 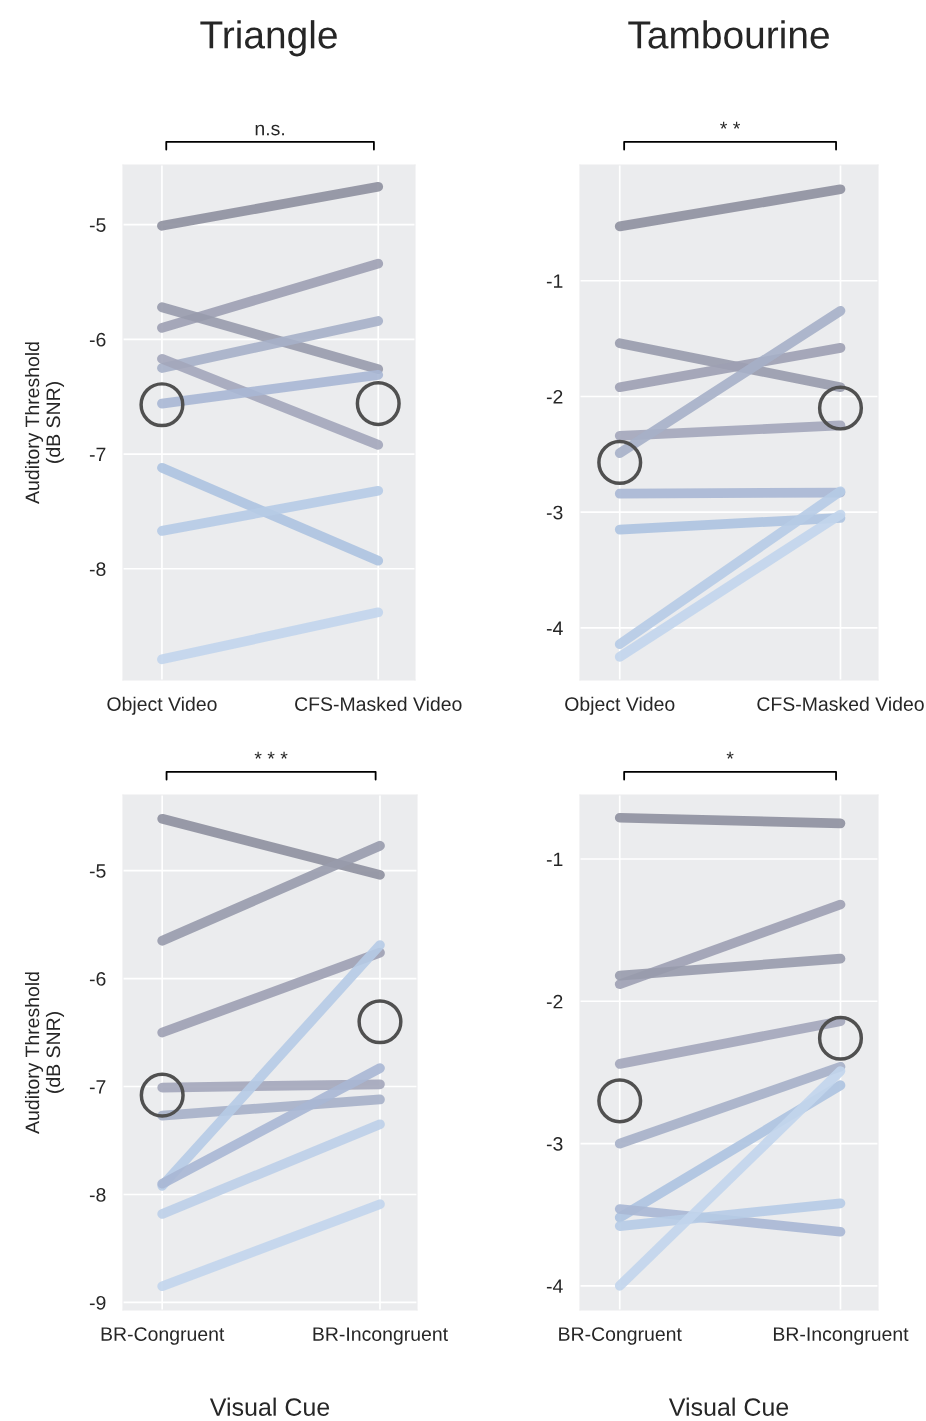 What do you see at coordinates (728, 34) in the screenshot?
I see `chart-title: Tambourine` at bounding box center [728, 34].